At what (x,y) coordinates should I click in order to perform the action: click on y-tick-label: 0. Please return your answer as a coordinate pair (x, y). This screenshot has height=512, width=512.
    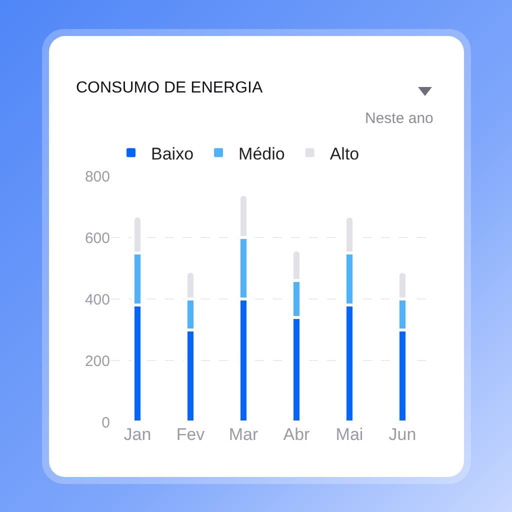
    Looking at the image, I should click on (106, 423).